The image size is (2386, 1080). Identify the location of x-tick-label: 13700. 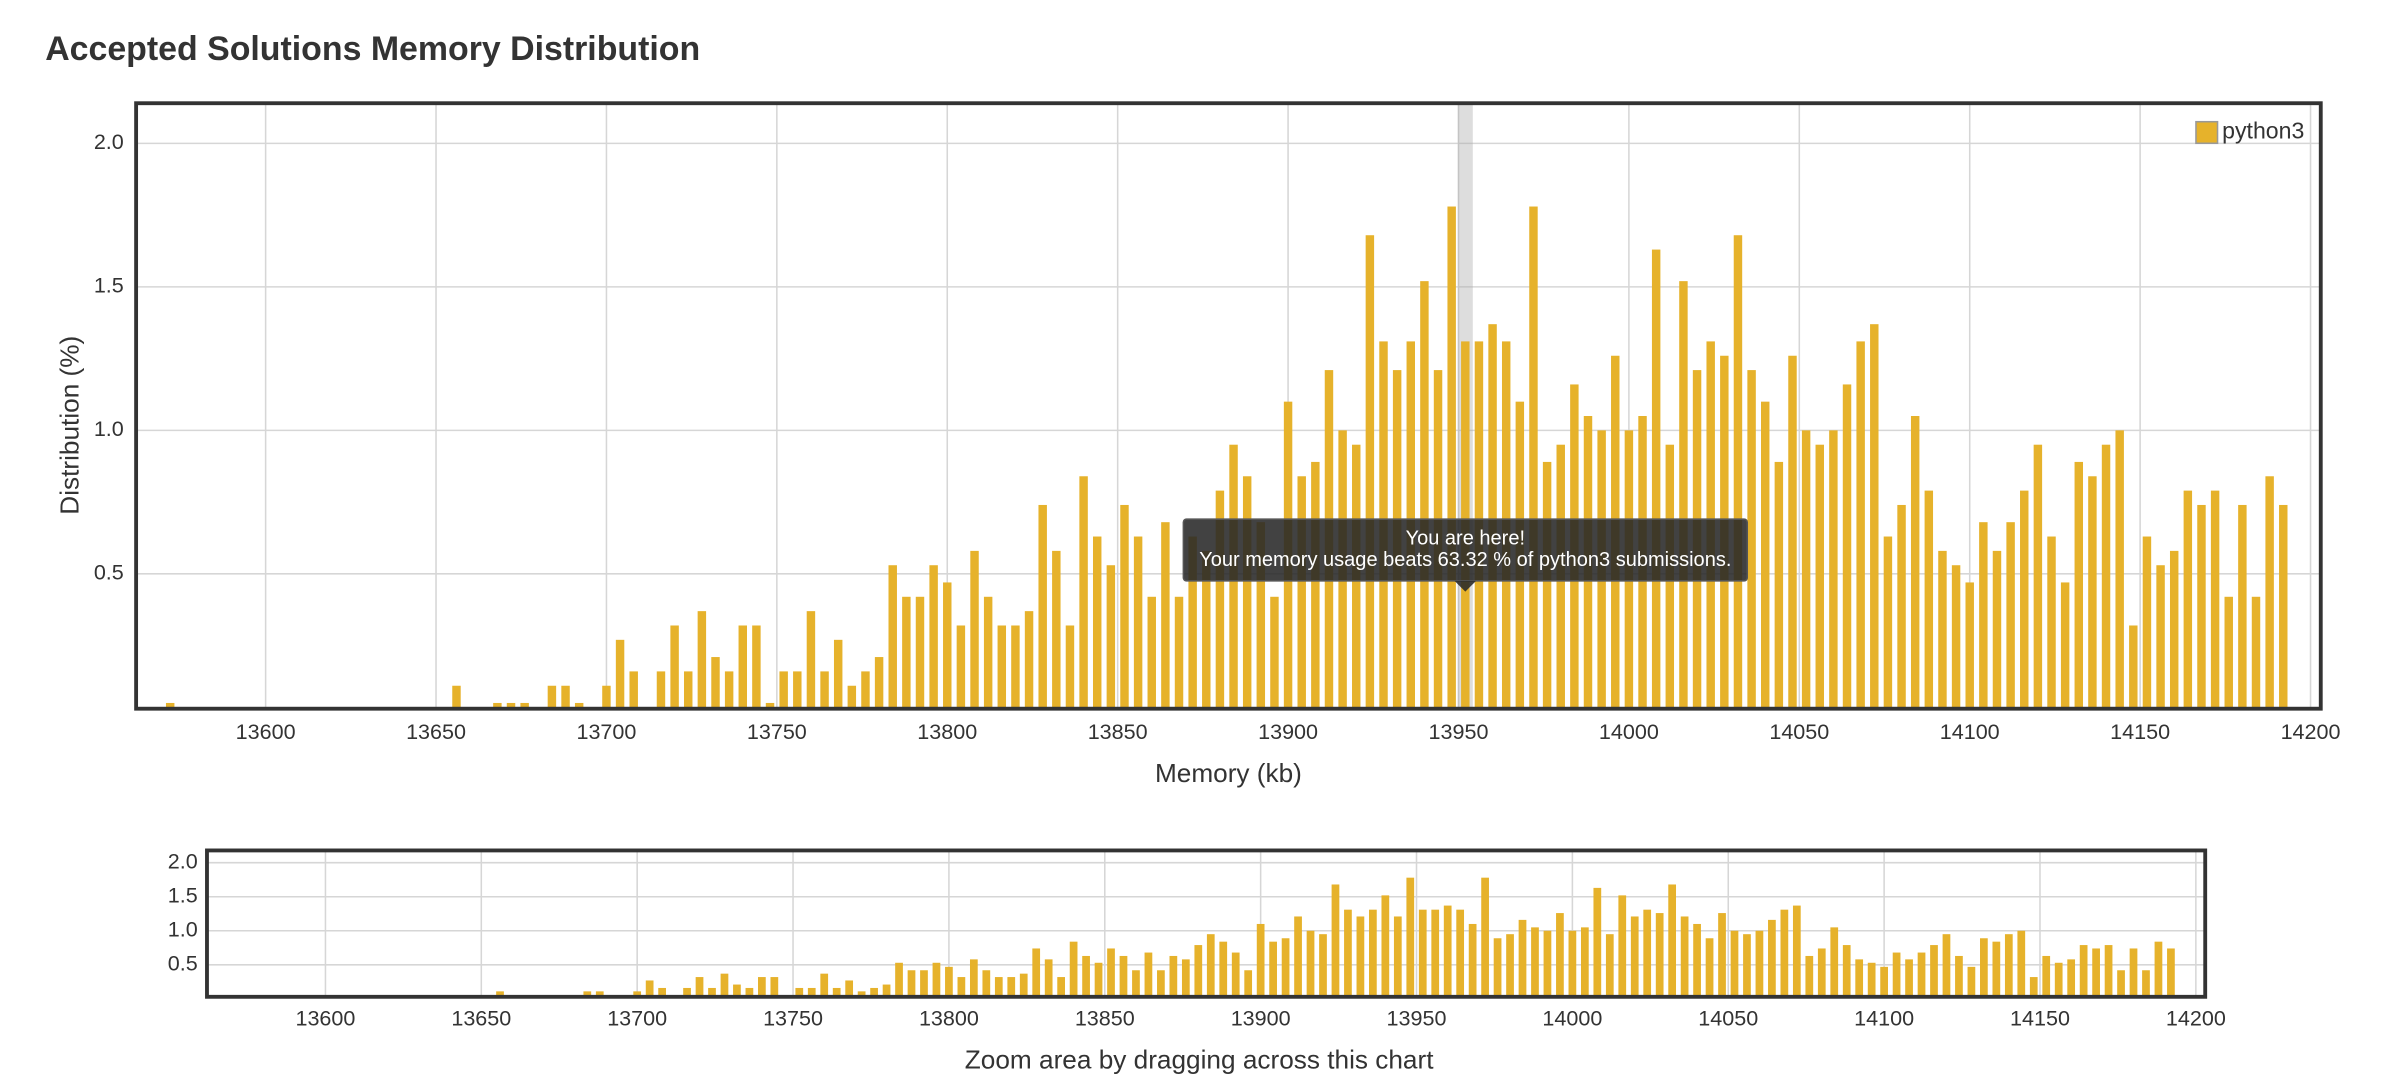
(606, 731).